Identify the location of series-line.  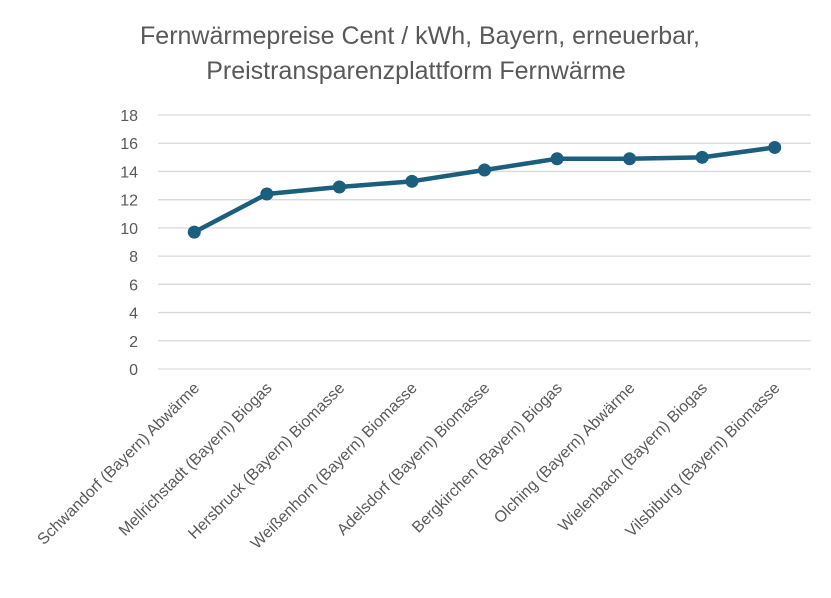
(484, 190).